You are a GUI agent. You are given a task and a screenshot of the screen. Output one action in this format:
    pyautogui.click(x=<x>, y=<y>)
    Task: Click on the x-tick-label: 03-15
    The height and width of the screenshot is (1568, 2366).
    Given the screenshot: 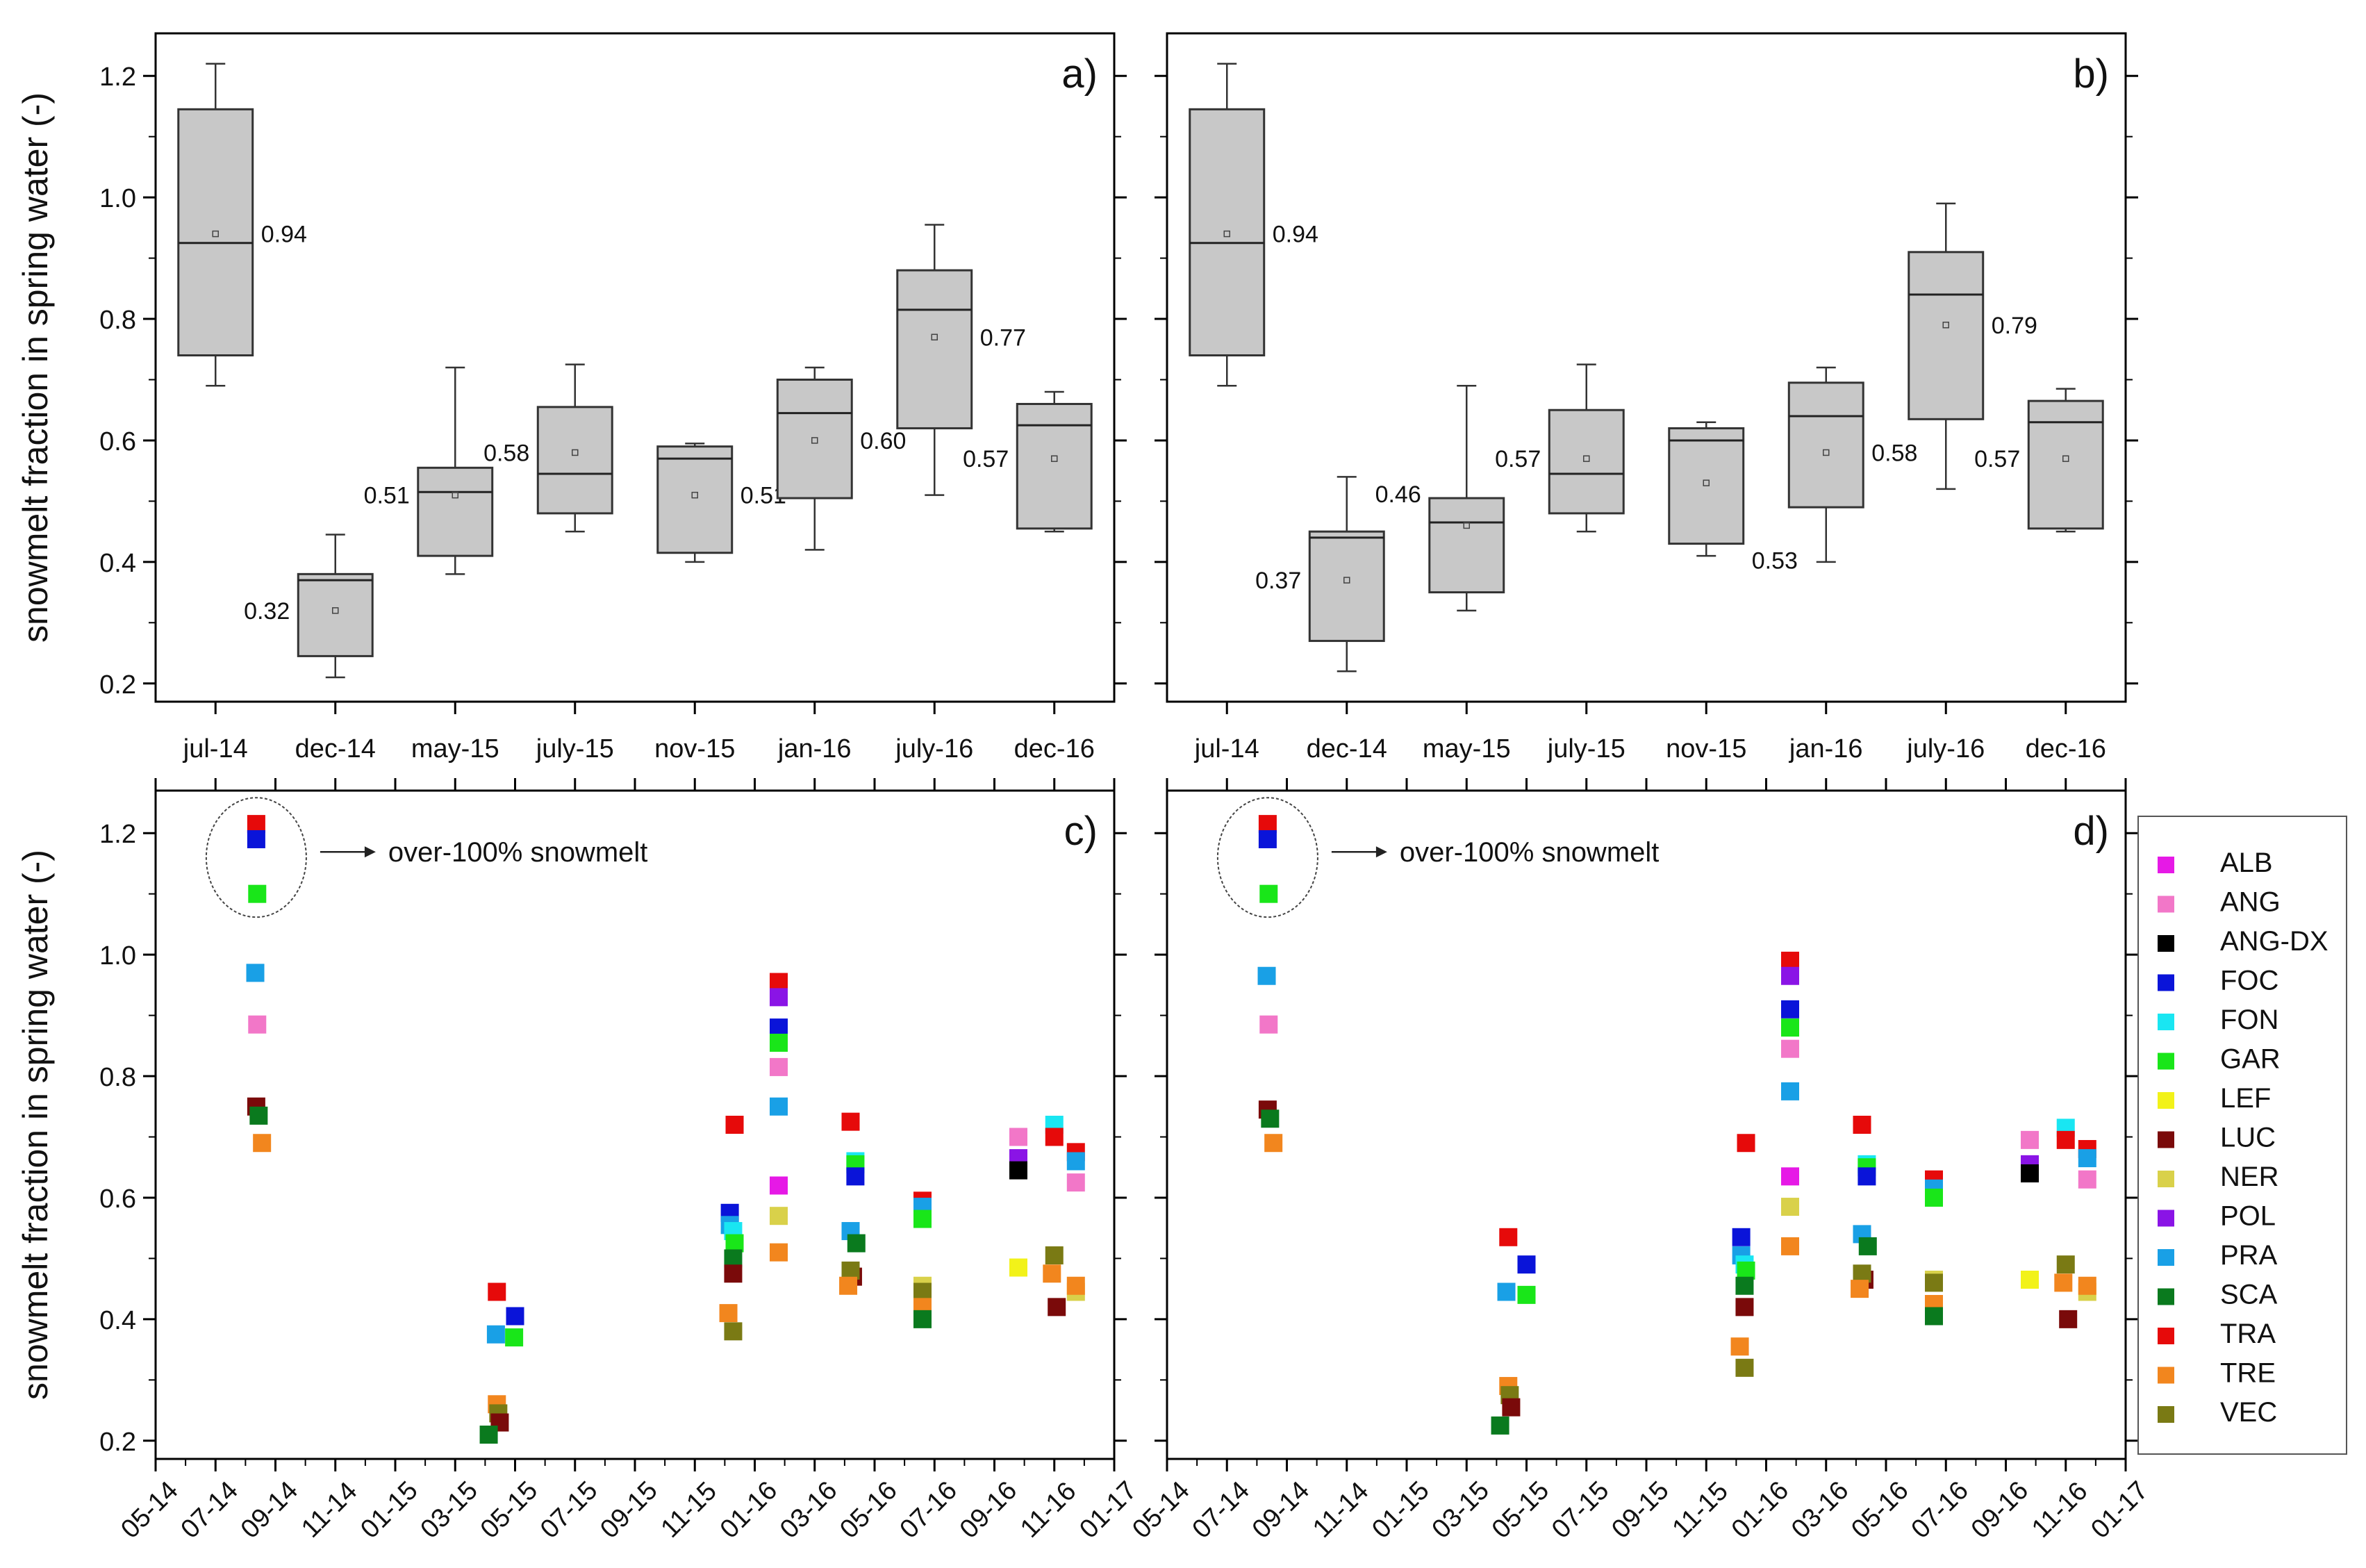 What is the action you would take?
    pyautogui.click(x=449, y=1510)
    